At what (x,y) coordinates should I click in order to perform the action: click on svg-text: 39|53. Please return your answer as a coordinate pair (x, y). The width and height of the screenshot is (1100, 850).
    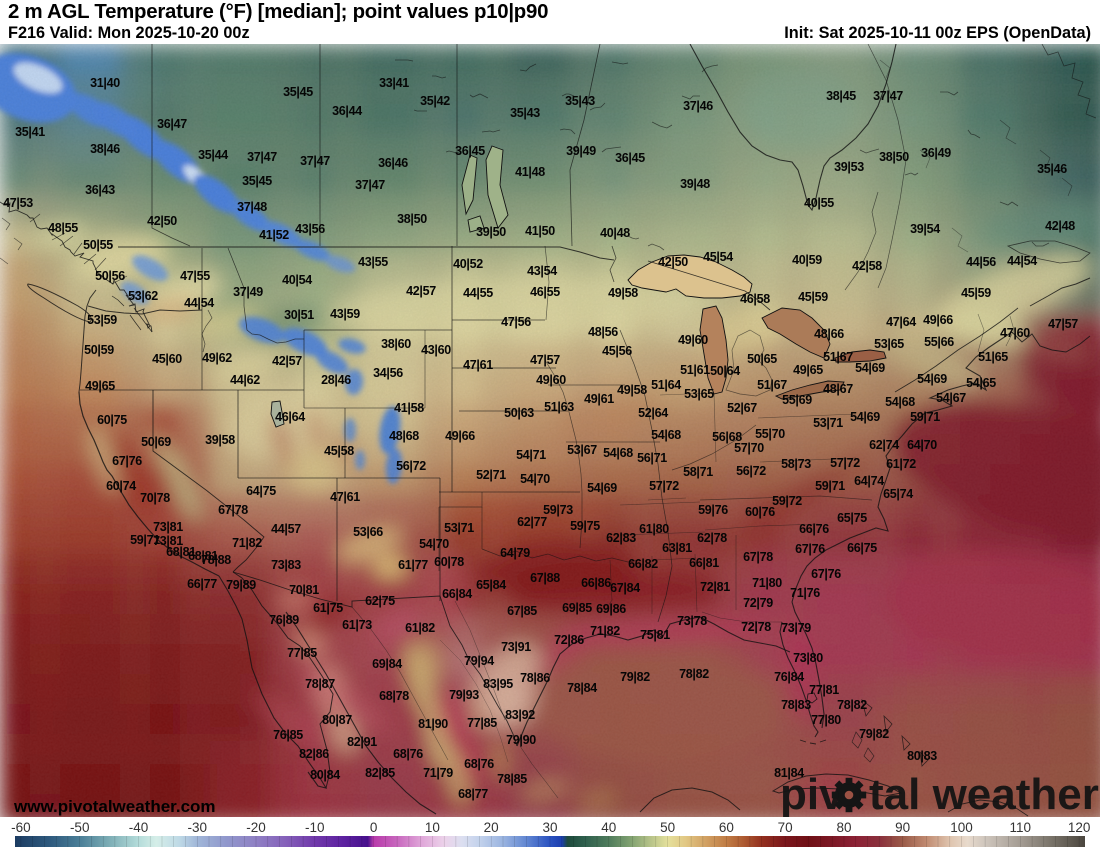
    Looking at the image, I should click on (849, 167).